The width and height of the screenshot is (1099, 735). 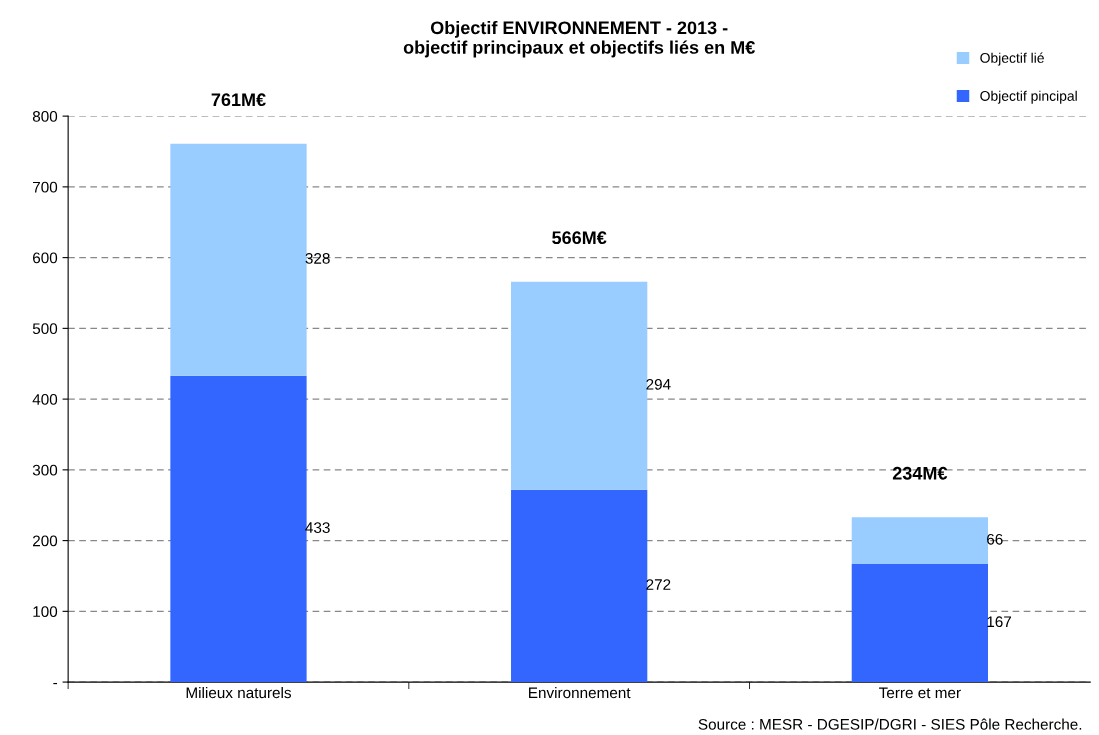 What do you see at coordinates (890, 724) in the screenshot?
I see `source-note: Source : MESR - DGESIP/DGRI - SIES Pôle Recherche.` at bounding box center [890, 724].